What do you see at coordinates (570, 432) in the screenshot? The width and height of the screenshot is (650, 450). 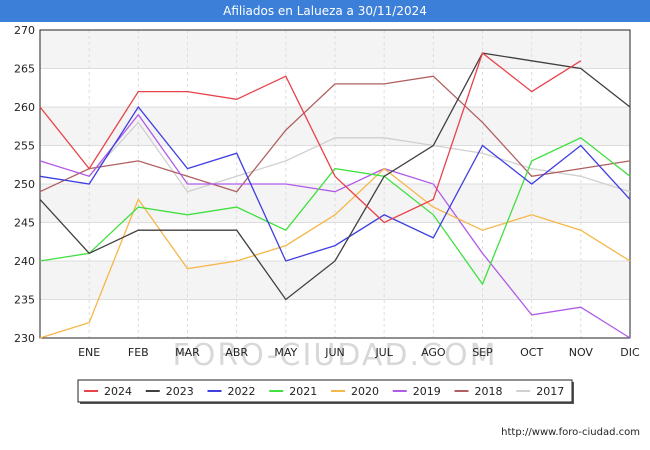 I see `source-url: http://www.foro-ciudad.com` at bounding box center [570, 432].